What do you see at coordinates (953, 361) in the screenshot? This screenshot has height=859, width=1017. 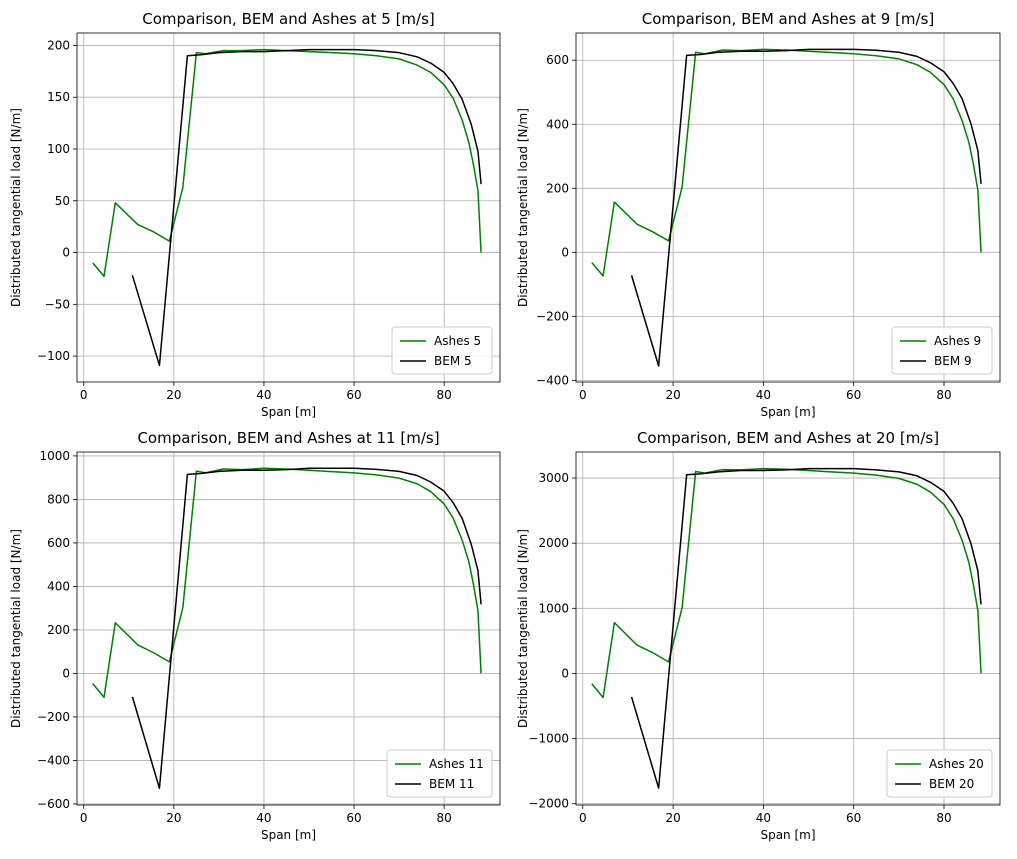 I see `legend-label: BEM 9` at bounding box center [953, 361].